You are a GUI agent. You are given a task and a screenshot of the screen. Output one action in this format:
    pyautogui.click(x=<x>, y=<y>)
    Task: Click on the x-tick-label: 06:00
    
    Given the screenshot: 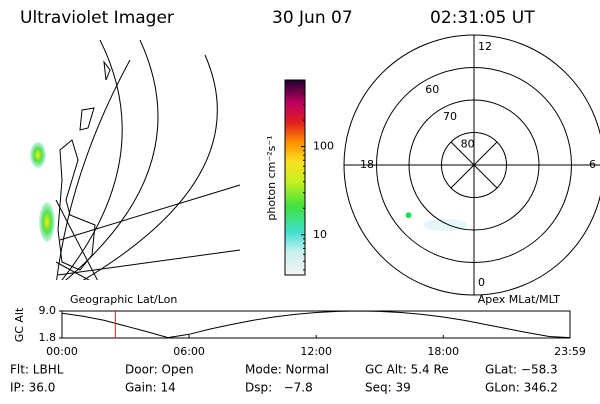 What is the action you would take?
    pyautogui.click(x=189, y=351)
    